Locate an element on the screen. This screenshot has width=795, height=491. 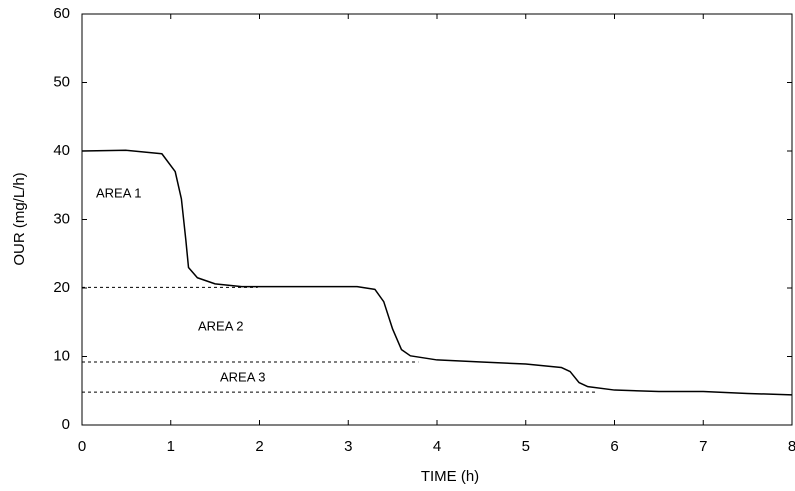
x-tick-label: 4 is located at coordinates (437, 446).